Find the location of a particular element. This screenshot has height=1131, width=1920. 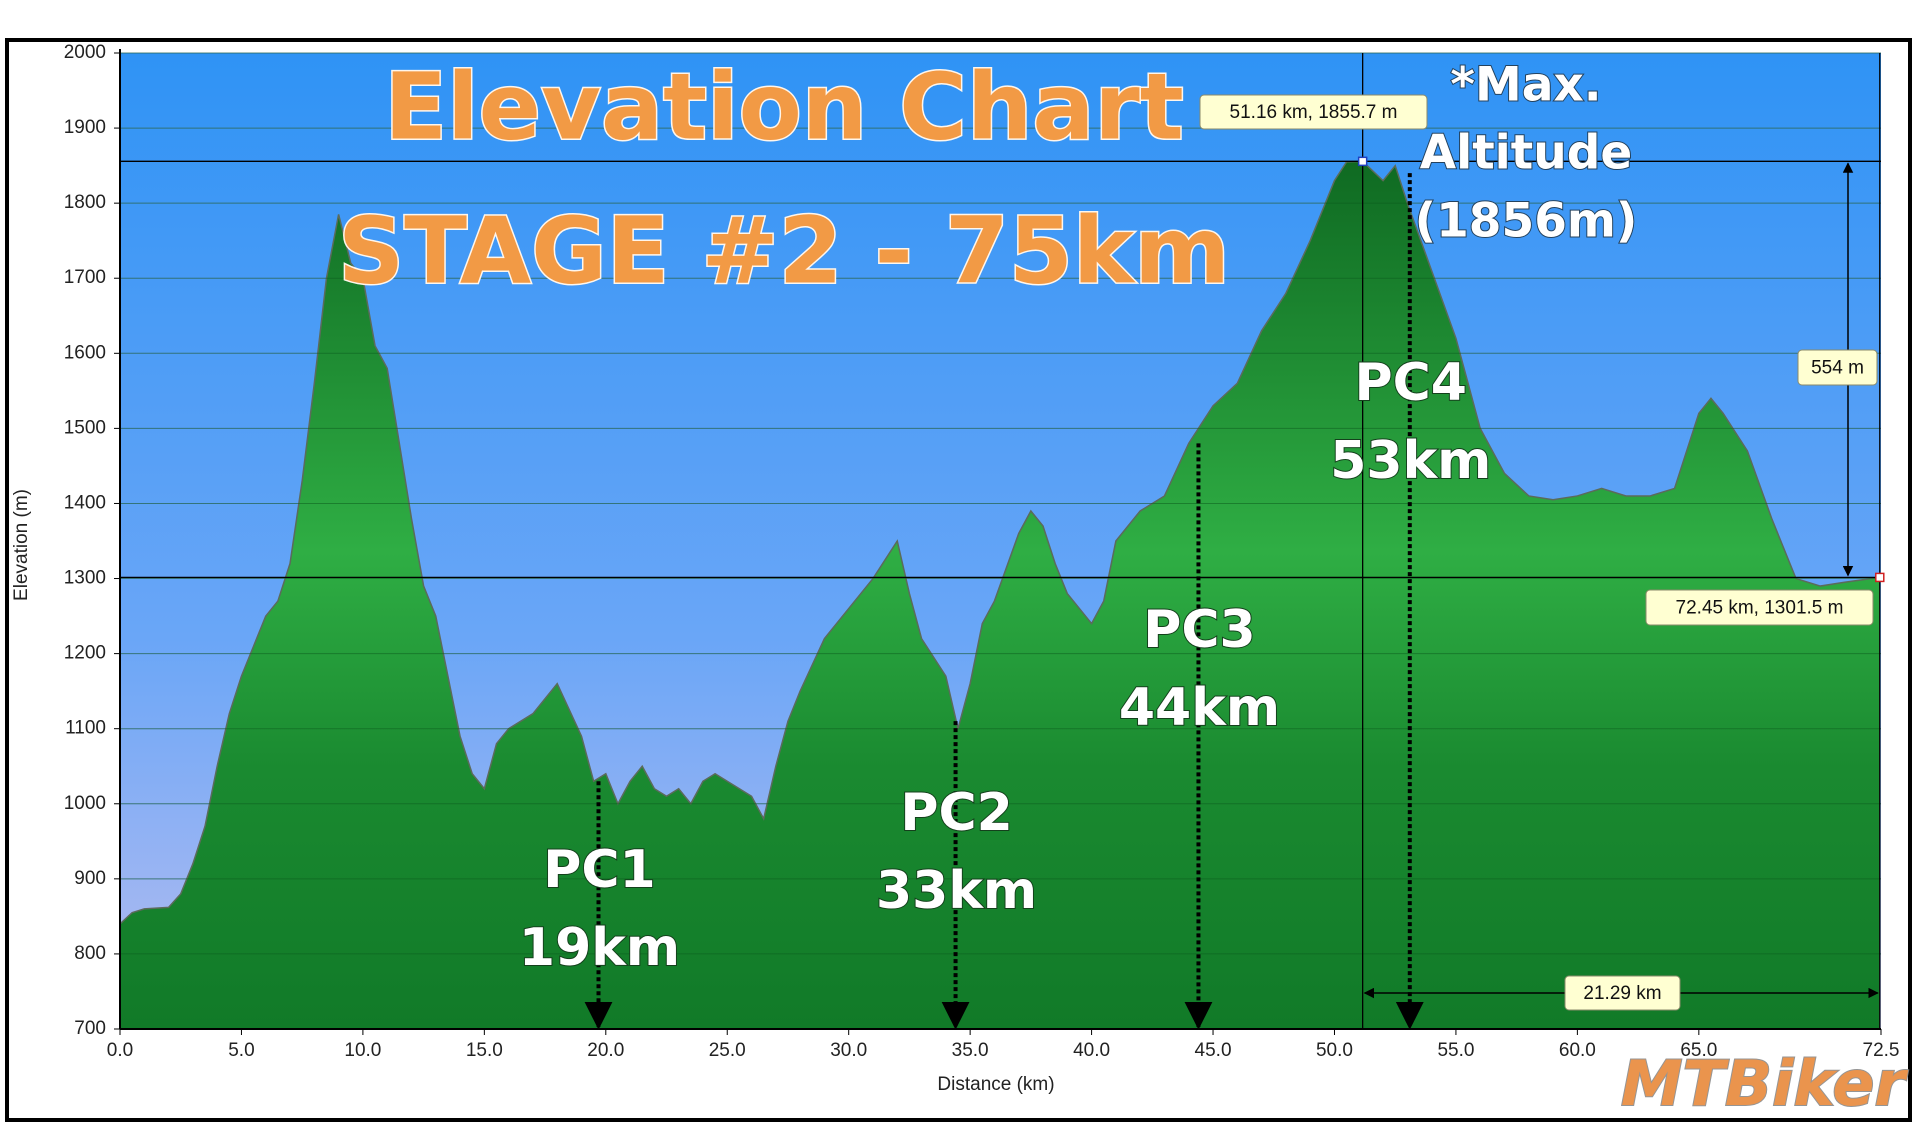

max-altitude-note: (1856m) is located at coordinates (1526, 221).